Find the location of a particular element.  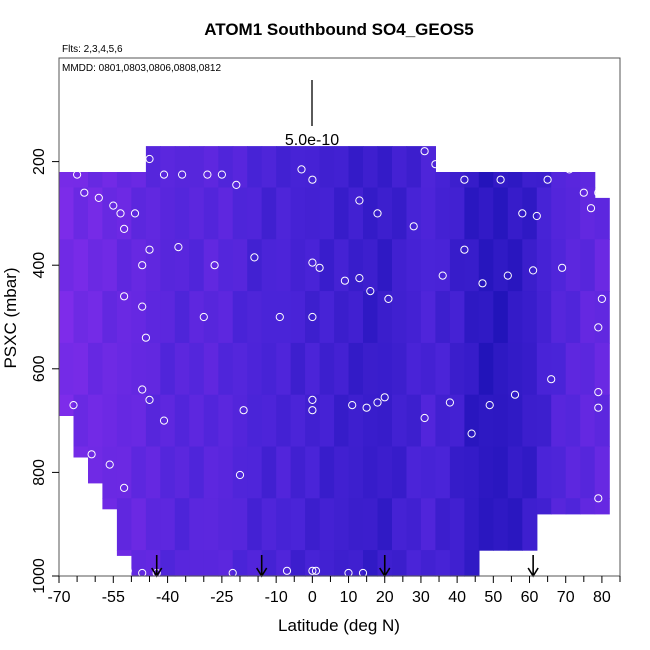

scale-label: 5.0e-10 is located at coordinates (312, 140).